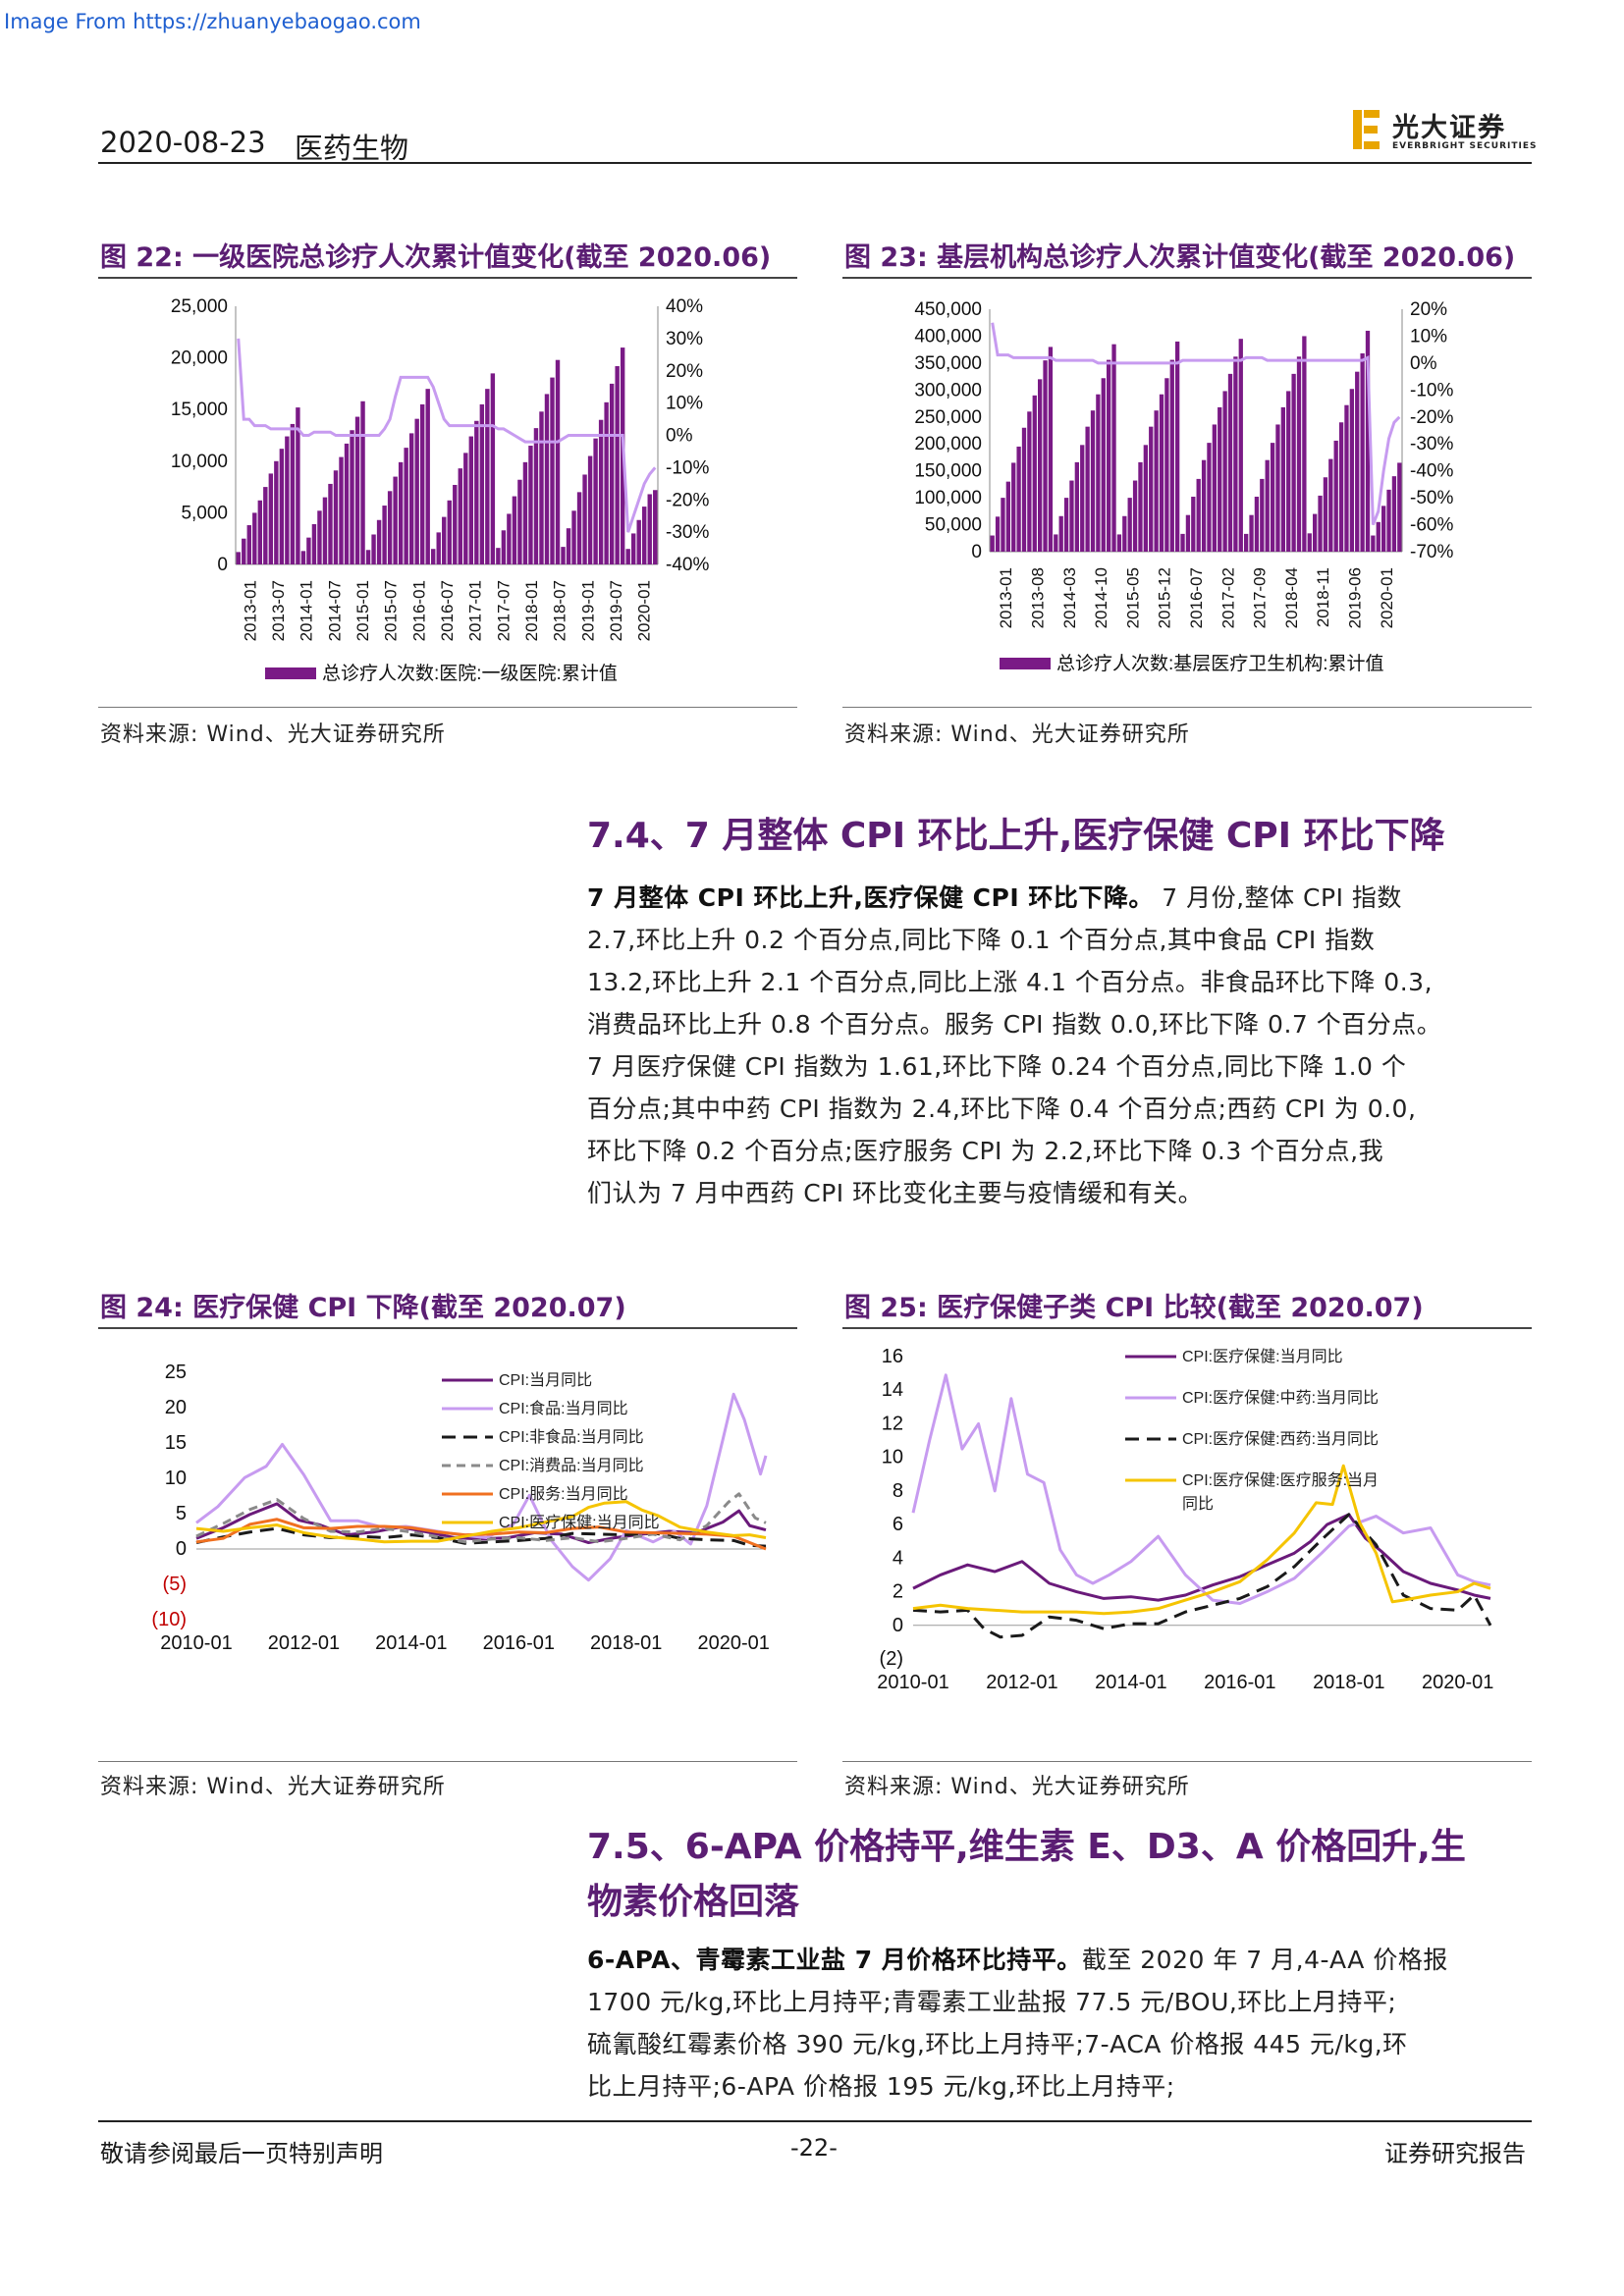  I want to click on fig25-legend-label: CPI:医疗保健:西药:当月同比, so click(1280, 1439).